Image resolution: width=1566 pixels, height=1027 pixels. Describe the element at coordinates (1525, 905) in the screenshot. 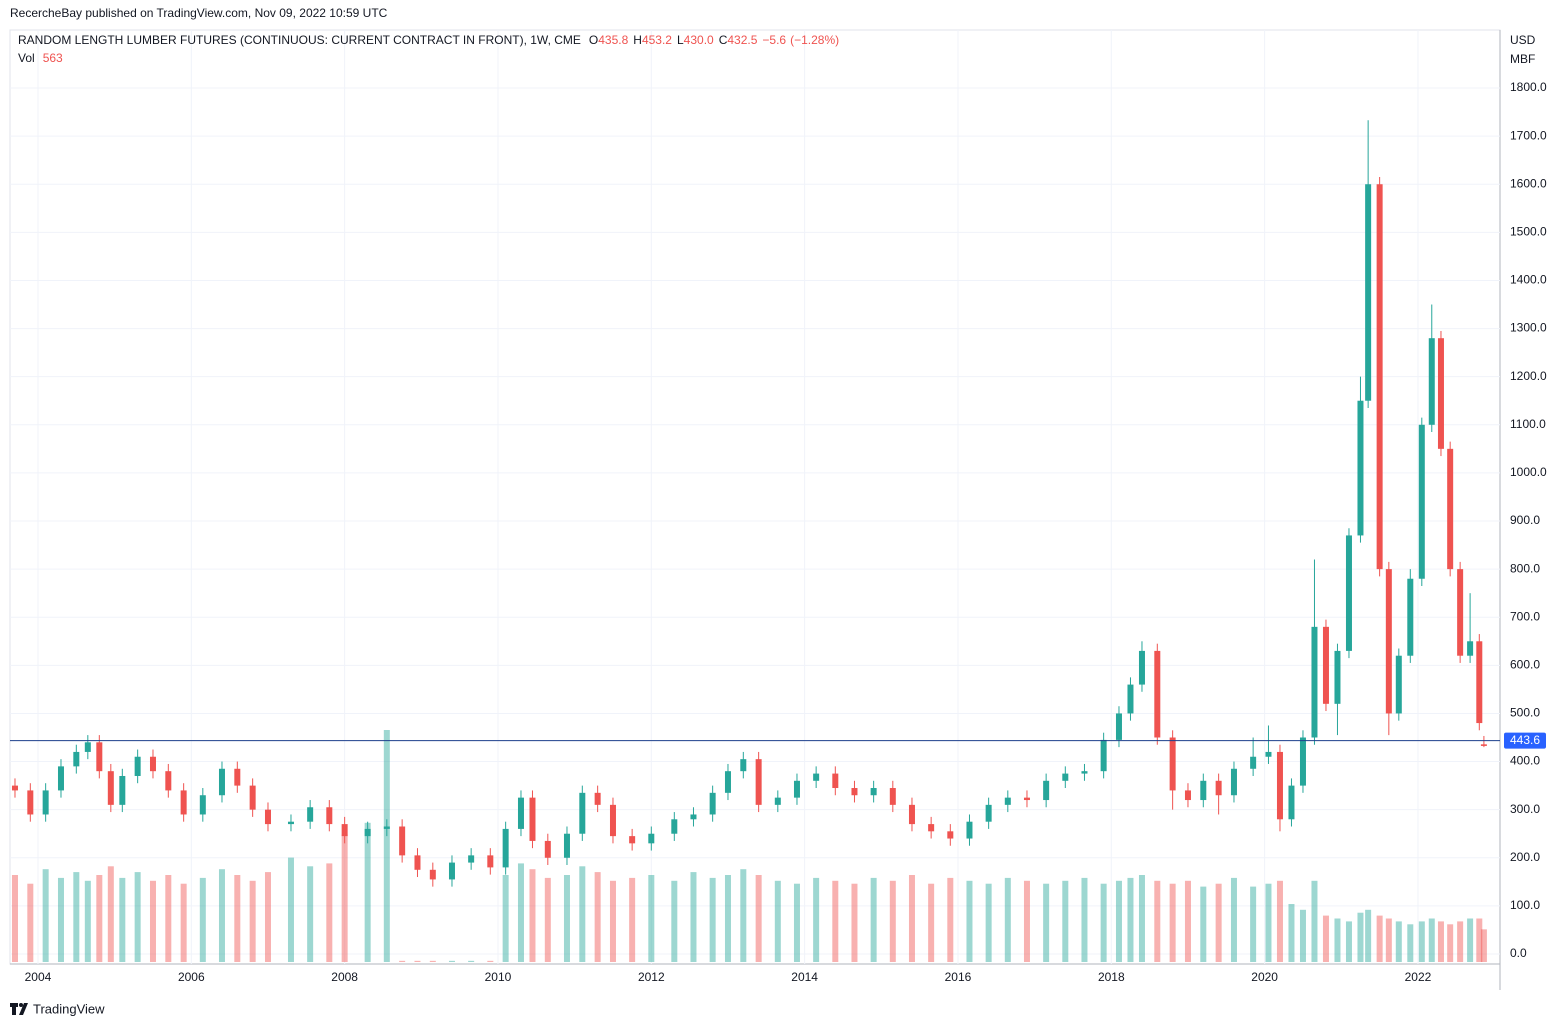

I see `y-tick-label: 100.0` at that location.